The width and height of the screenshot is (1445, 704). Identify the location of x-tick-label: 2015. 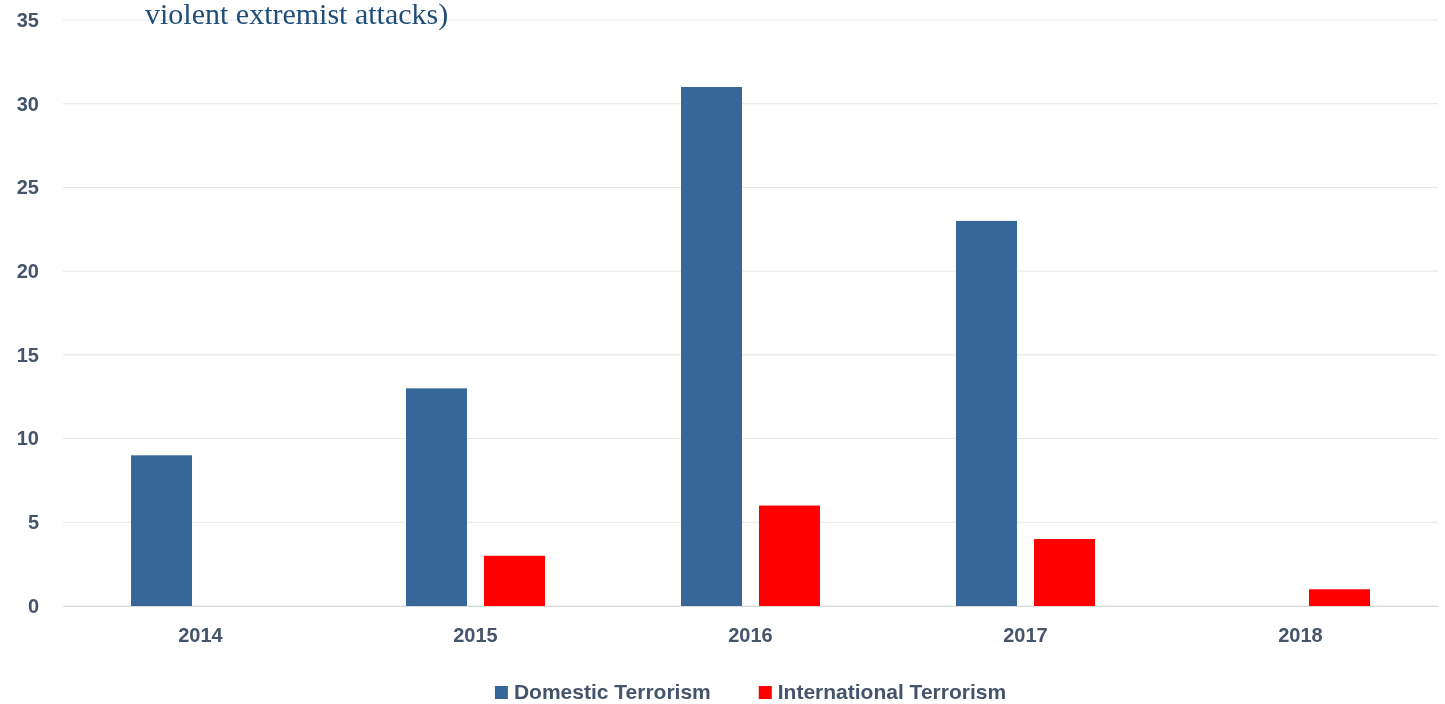
(475, 635).